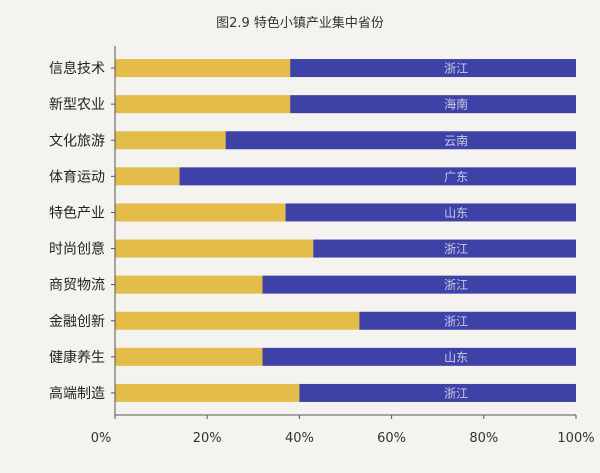 The height and width of the screenshot is (473, 600). What do you see at coordinates (483, 438) in the screenshot?
I see `x-tick-label: 80%` at bounding box center [483, 438].